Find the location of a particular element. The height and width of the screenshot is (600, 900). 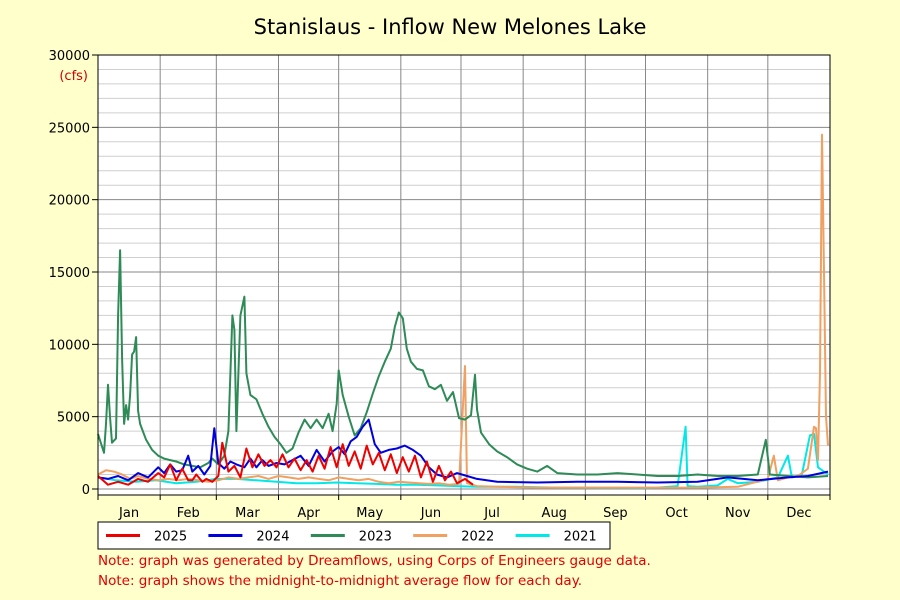

x-tick-label: Nov is located at coordinates (738, 513).